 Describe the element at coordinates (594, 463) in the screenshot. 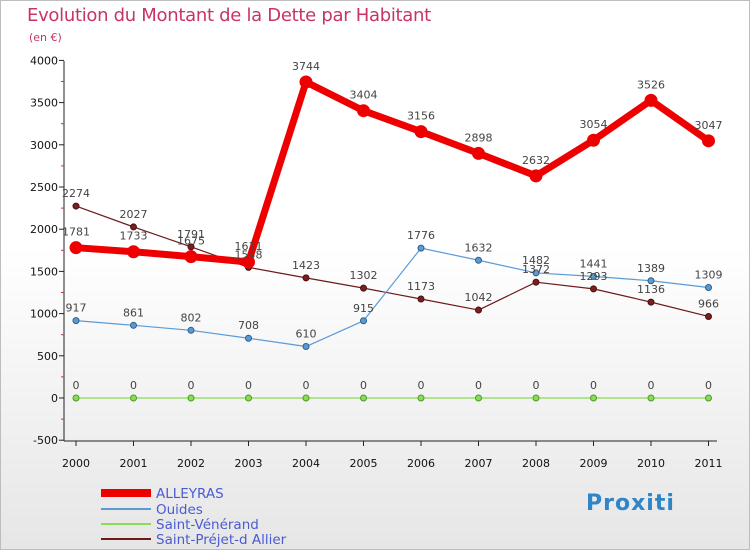

I see `x-tick-label: 2009` at that location.